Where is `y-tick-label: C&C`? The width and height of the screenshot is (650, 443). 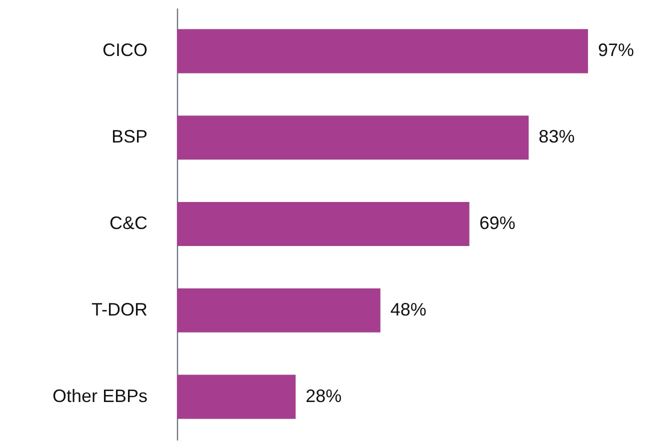
y-tick-label: C&C is located at coordinates (128, 223).